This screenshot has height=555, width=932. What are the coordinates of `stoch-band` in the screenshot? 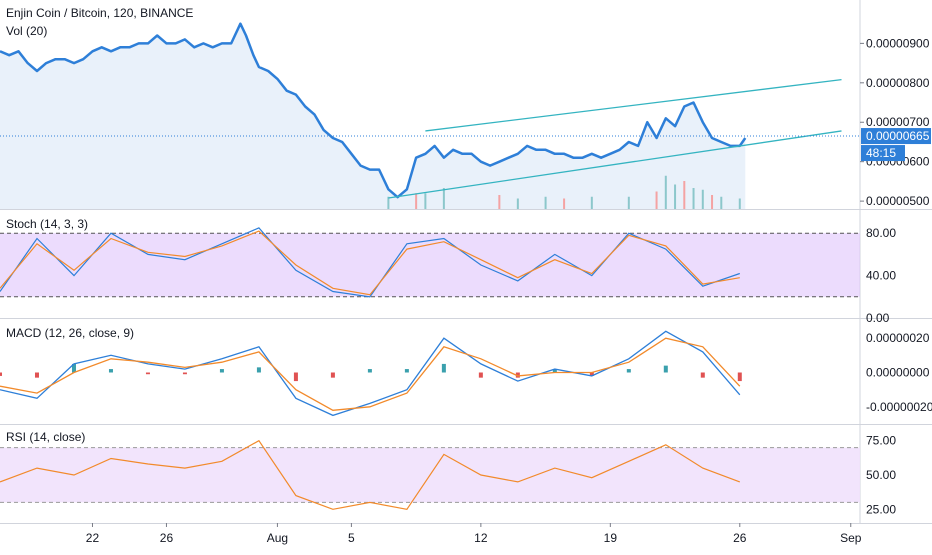 It's located at (430, 265).